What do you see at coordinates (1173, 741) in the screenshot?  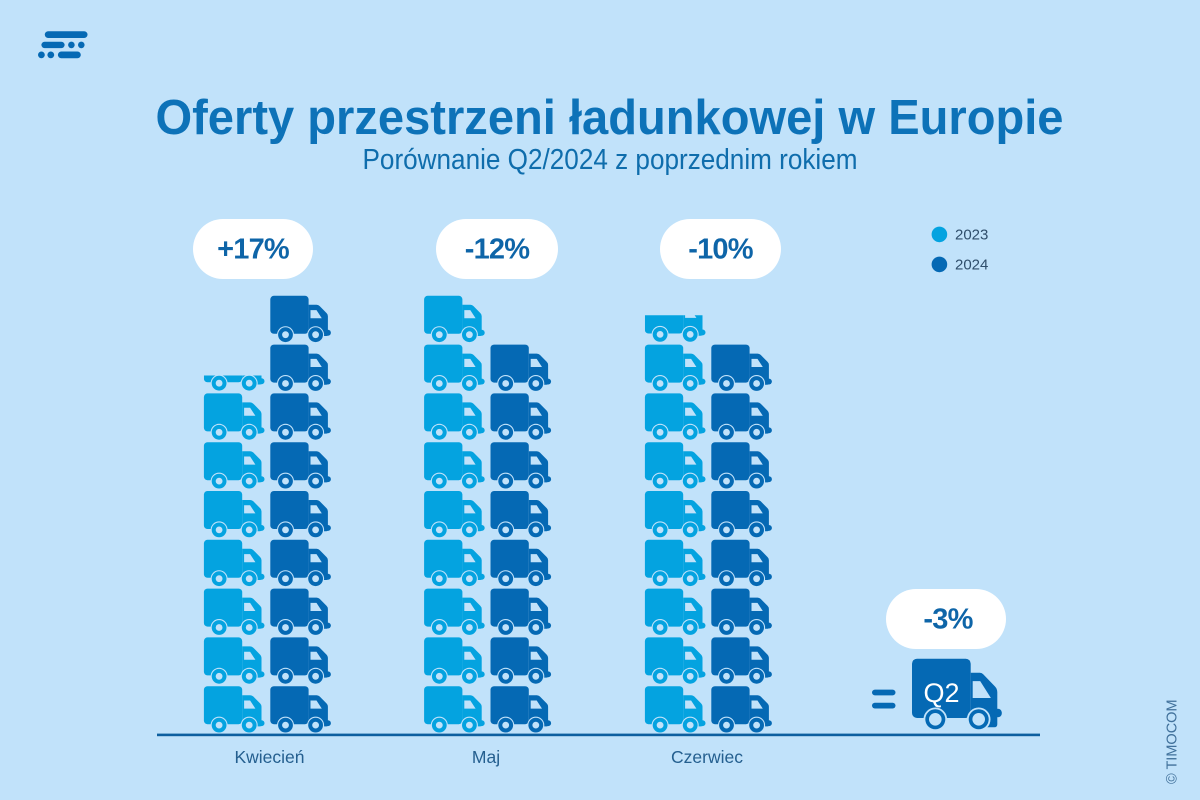 I see `svg-text: © TIMOCOM` at bounding box center [1173, 741].